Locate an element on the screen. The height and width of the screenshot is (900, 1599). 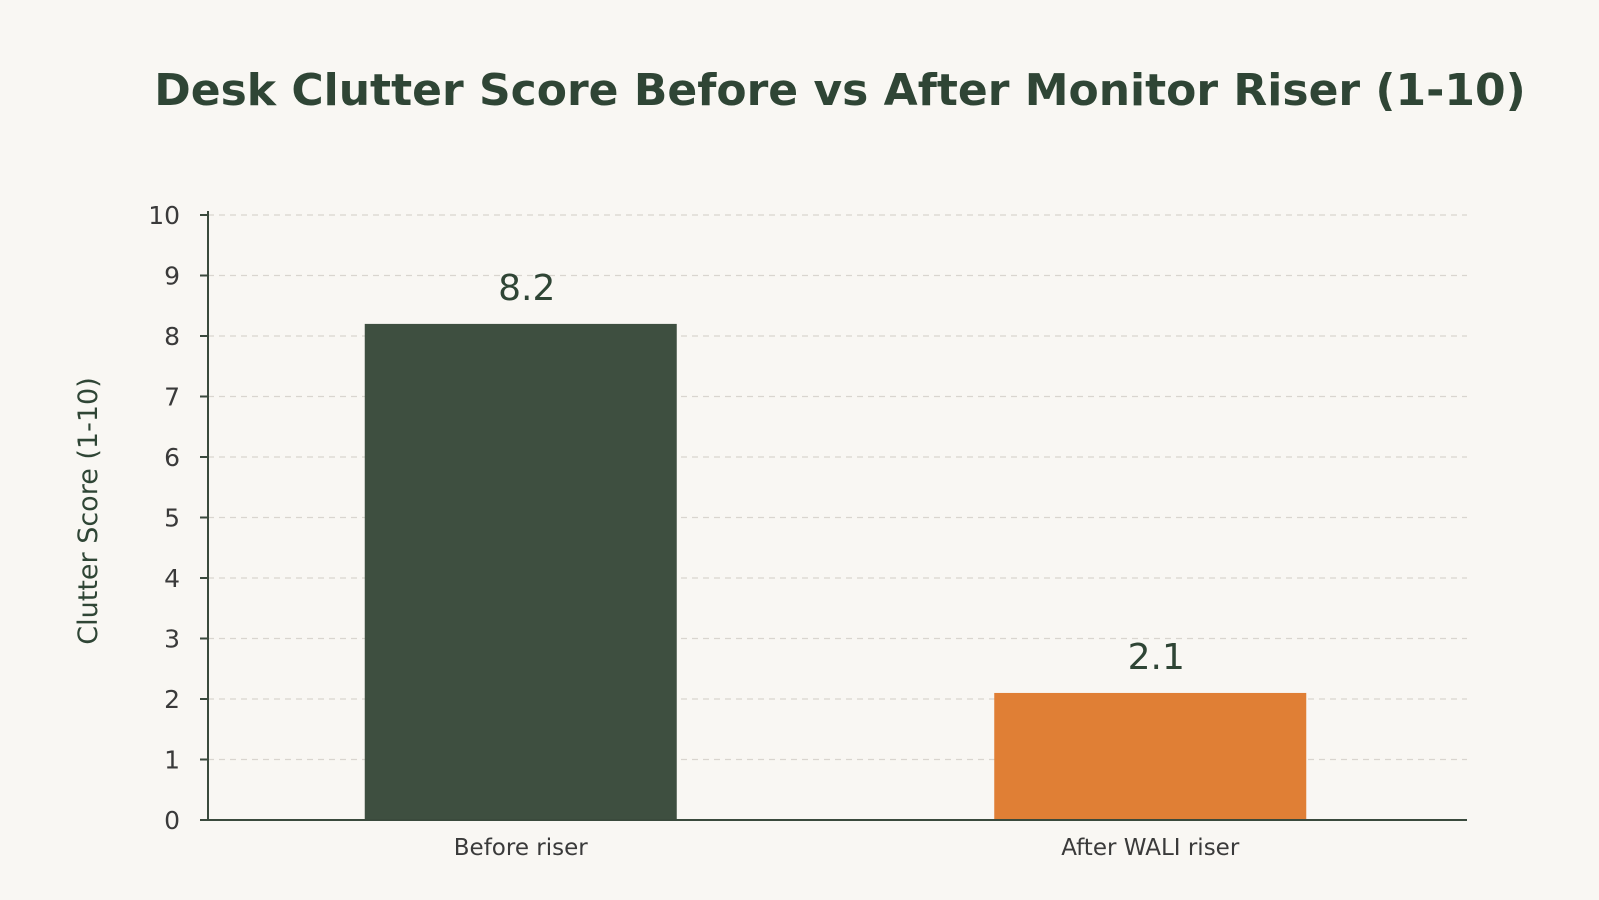
y-tick-label: 2 is located at coordinates (172, 699).